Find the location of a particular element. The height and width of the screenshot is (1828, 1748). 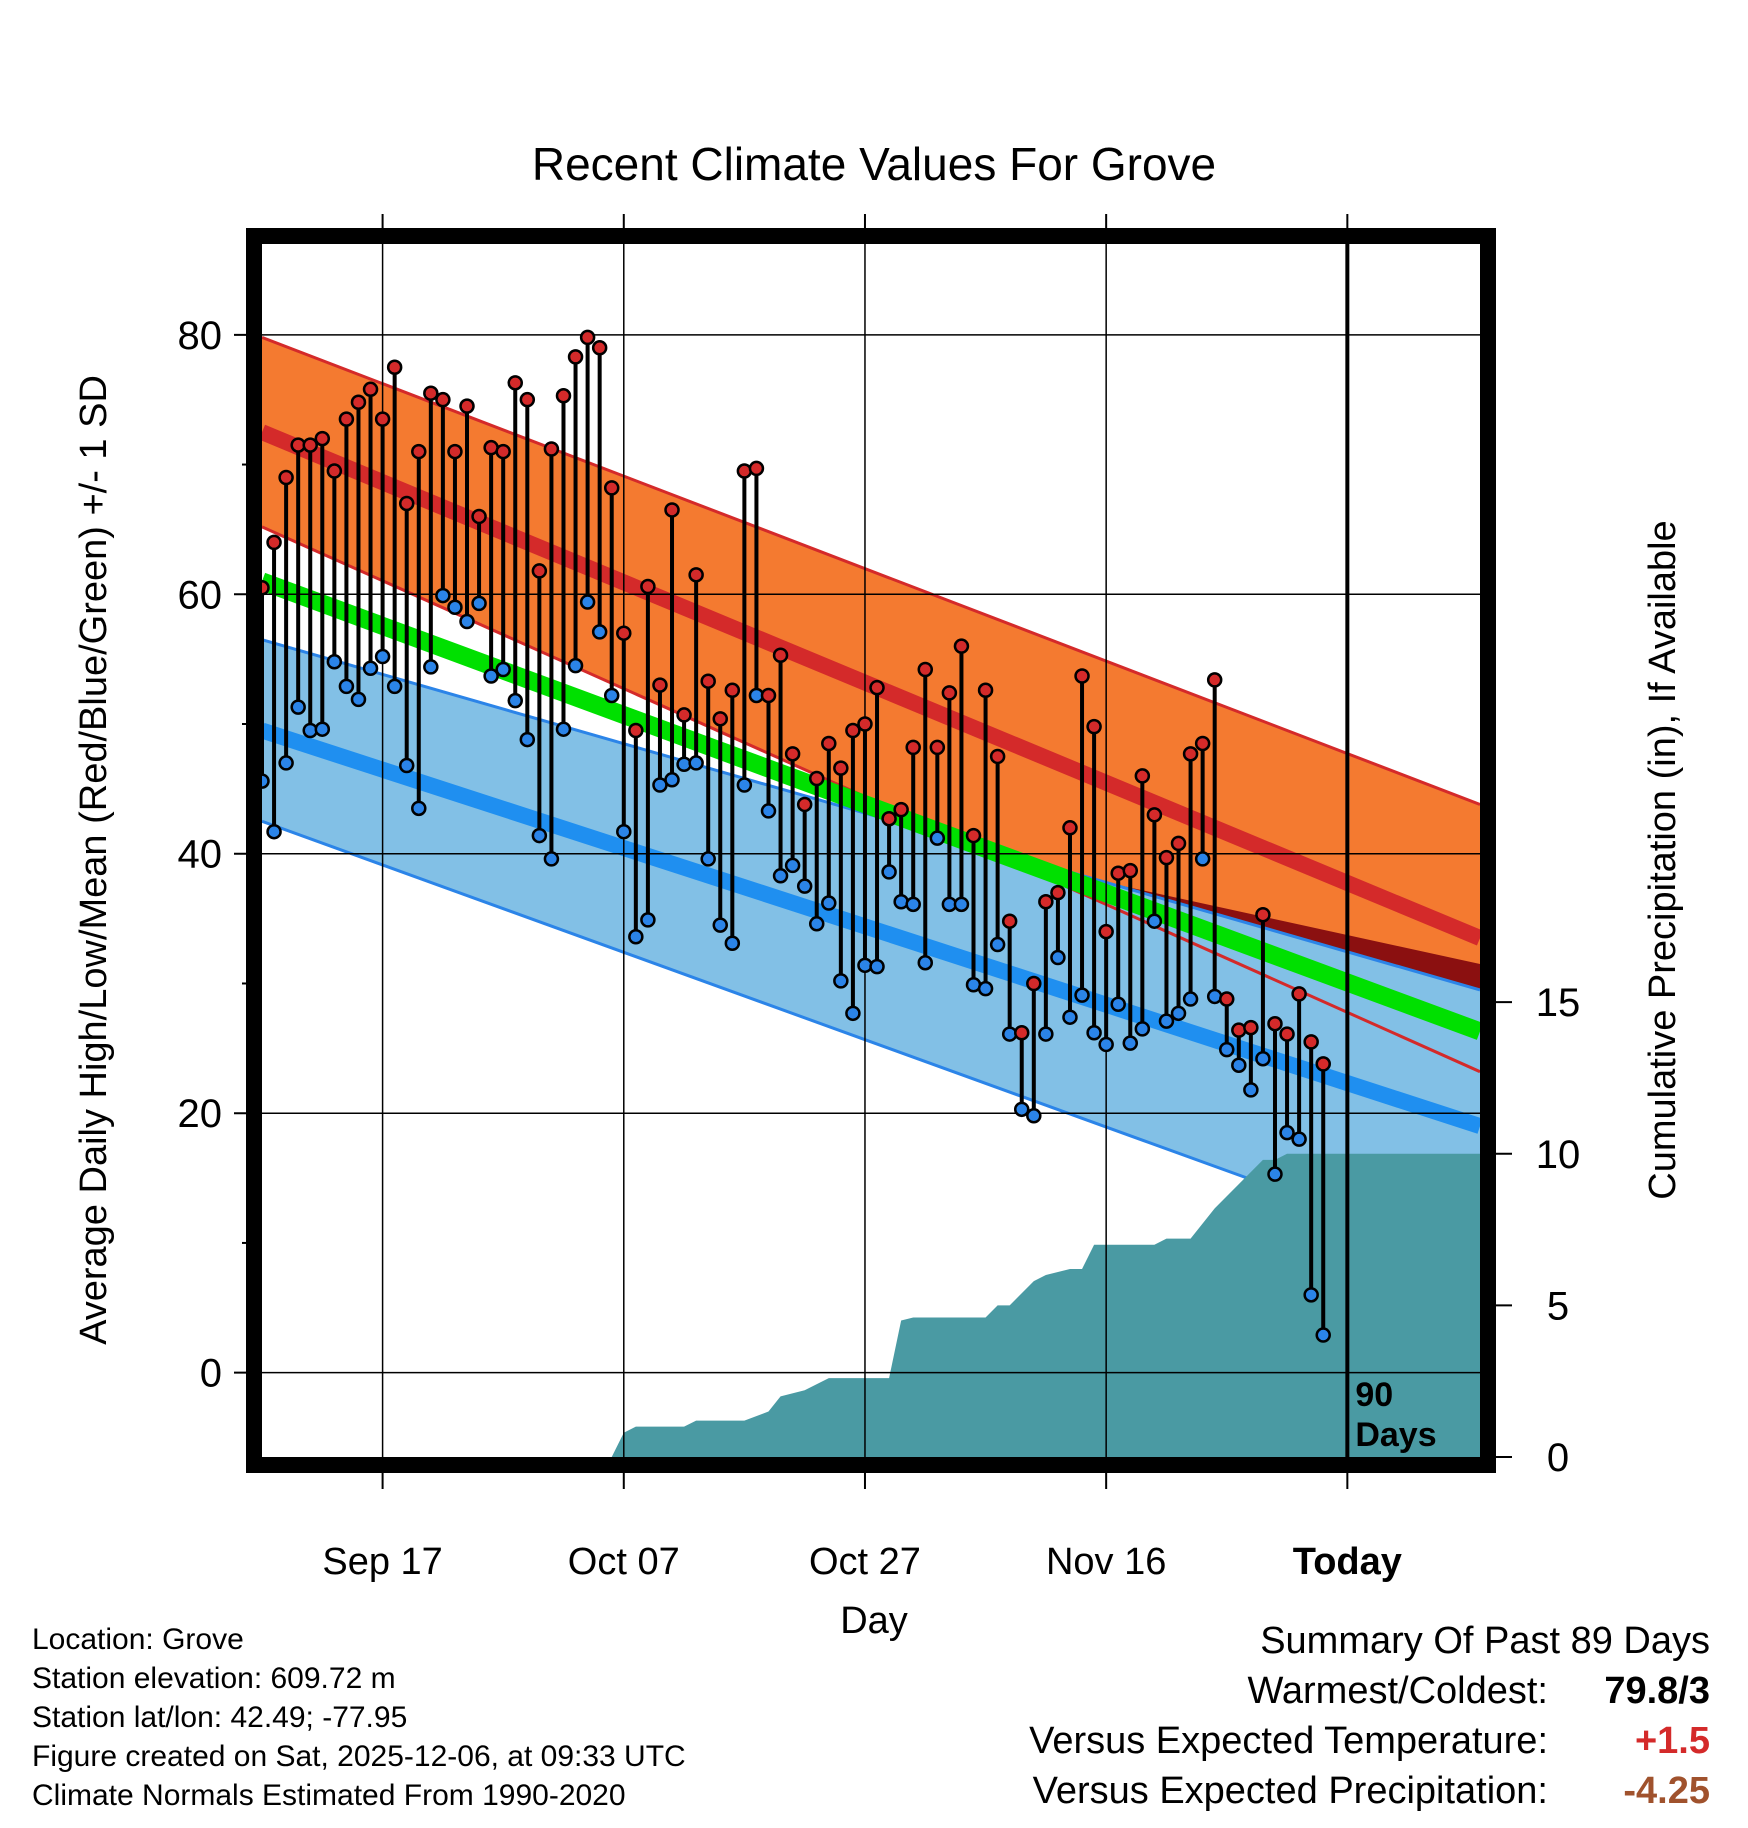

chart-title: Recent Climate Values For Grove is located at coordinates (874, 164).